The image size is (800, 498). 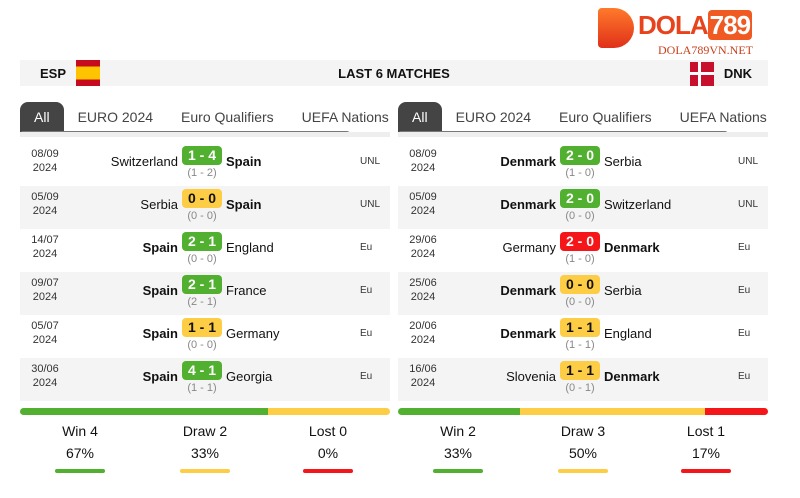 What do you see at coordinates (159, 204) in the screenshot?
I see `home-team: Serbia` at bounding box center [159, 204].